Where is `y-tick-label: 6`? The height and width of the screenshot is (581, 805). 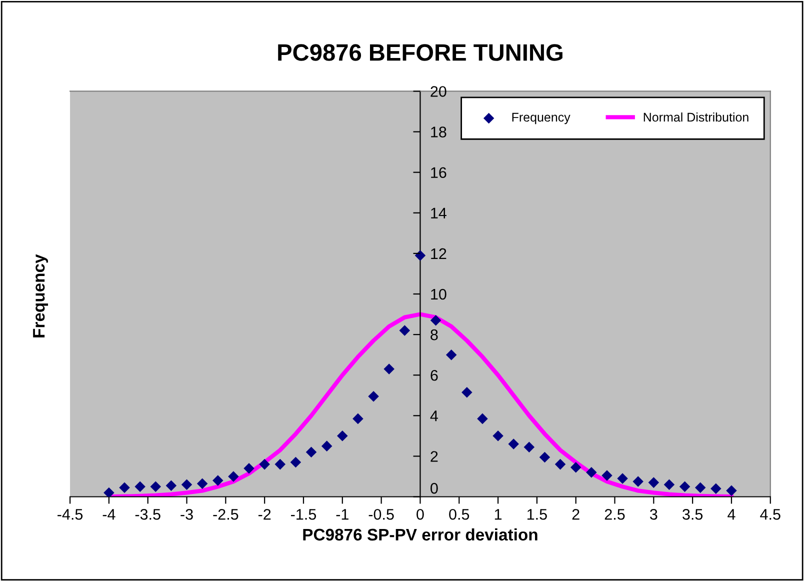
y-tick-label: 6 is located at coordinates (434, 375).